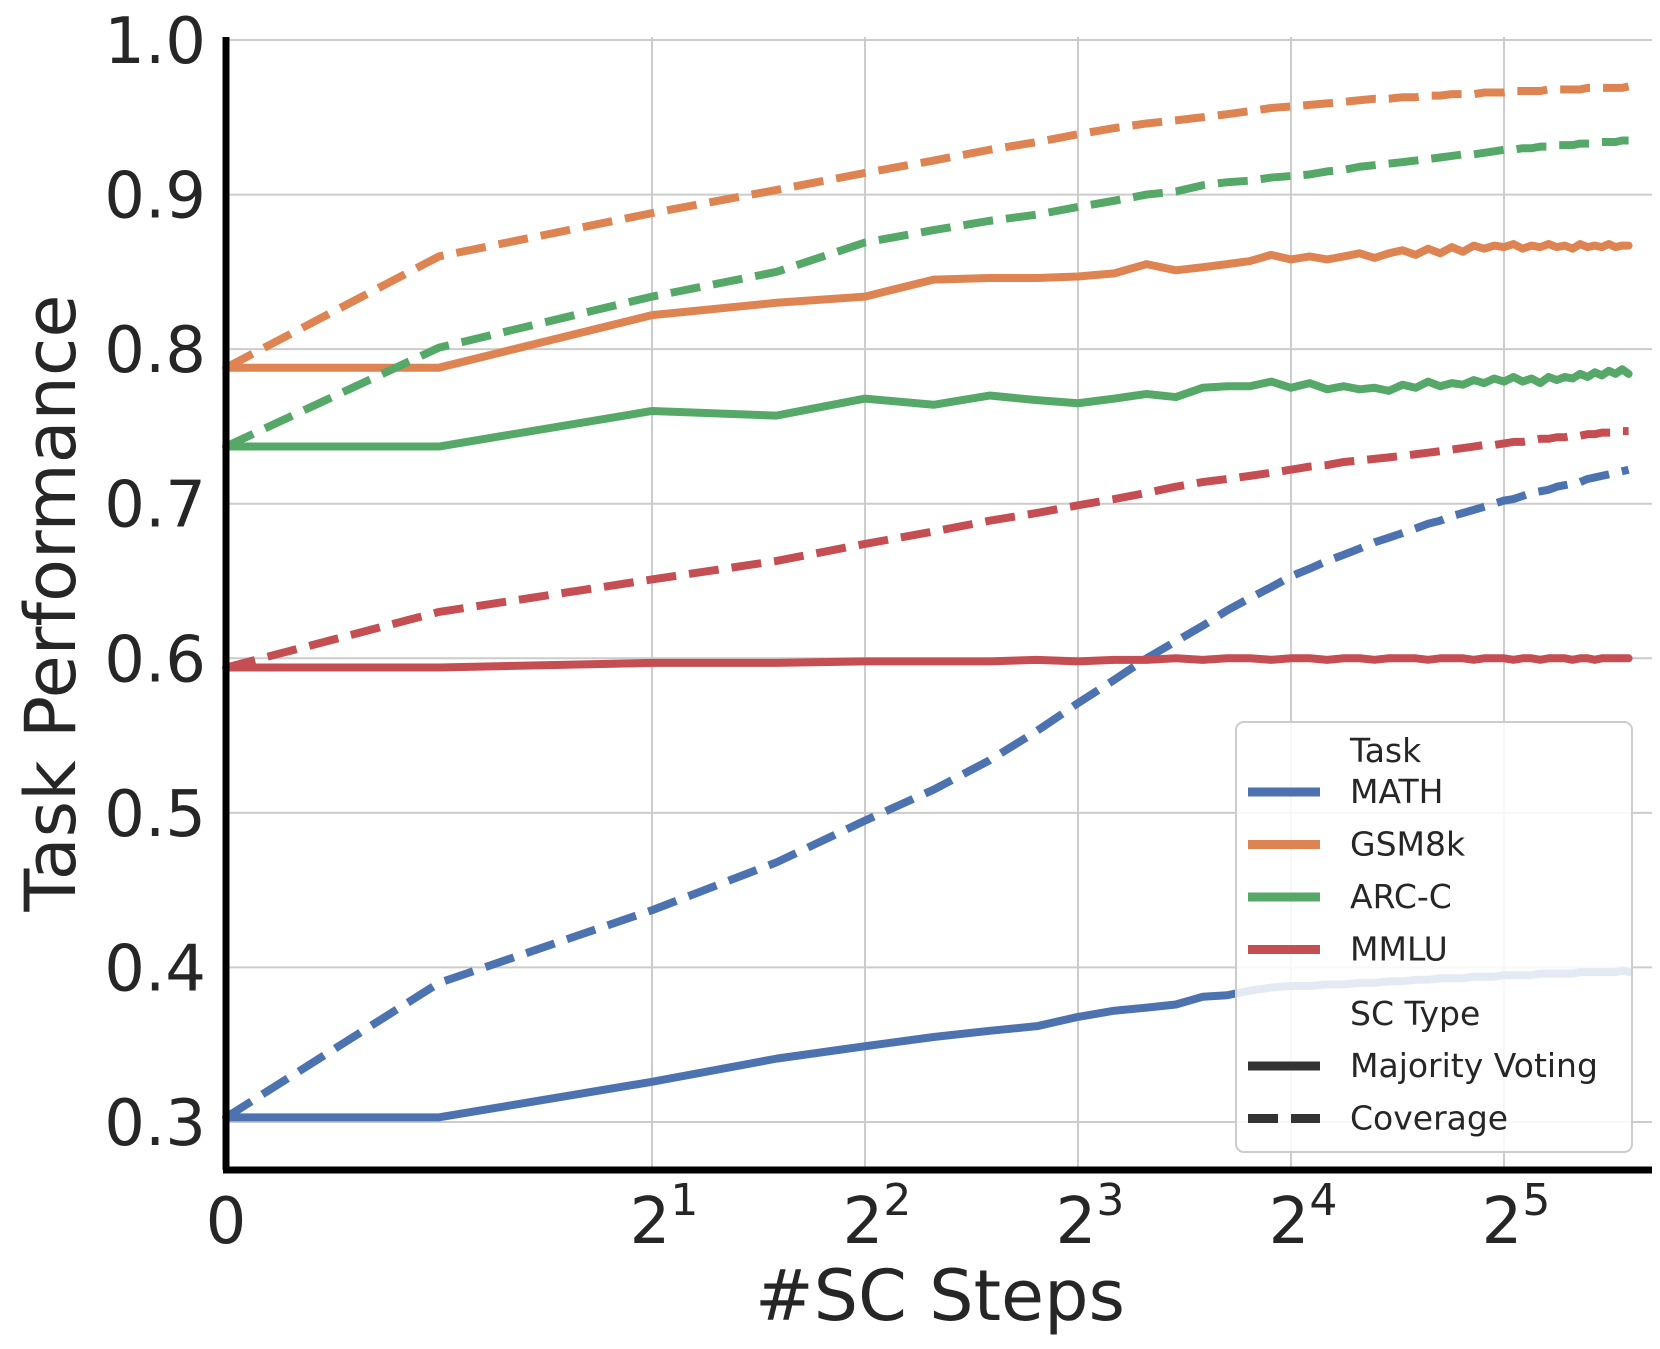  Describe the element at coordinates (155, 506) in the screenshot. I see `y-tick-label: 0.7` at that location.